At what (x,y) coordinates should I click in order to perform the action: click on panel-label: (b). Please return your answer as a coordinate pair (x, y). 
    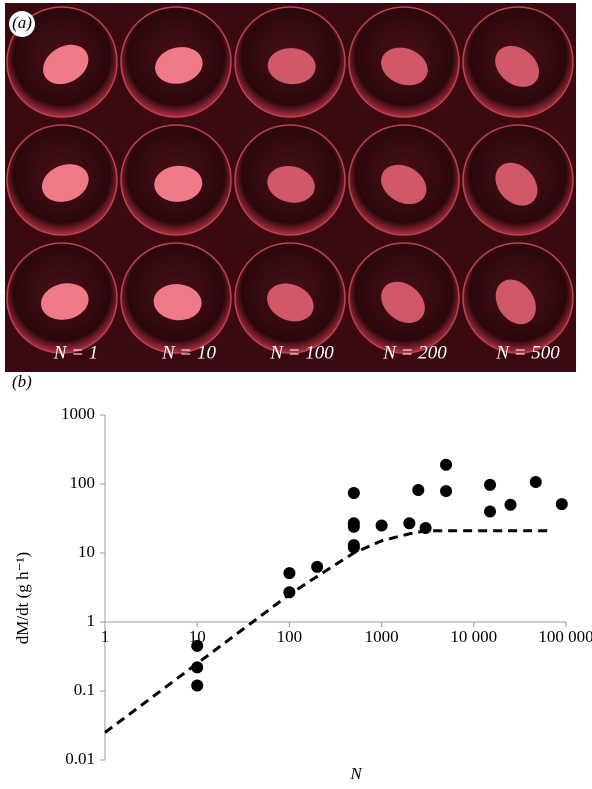
    Looking at the image, I should click on (22, 381).